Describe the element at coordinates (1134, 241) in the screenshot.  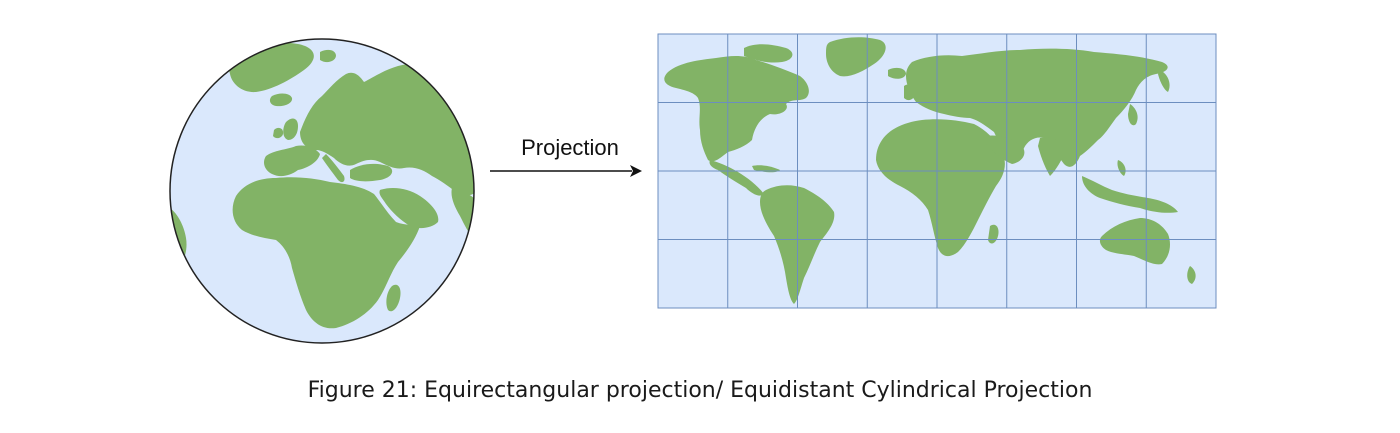
I see `map-australia` at that location.